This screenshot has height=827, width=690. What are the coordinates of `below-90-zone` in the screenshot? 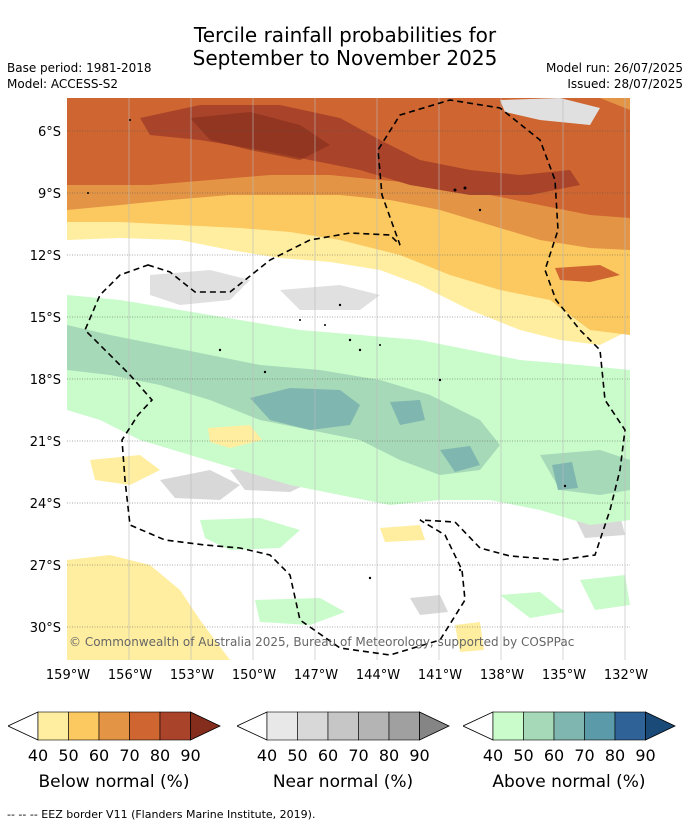 It's located at (260, 136).